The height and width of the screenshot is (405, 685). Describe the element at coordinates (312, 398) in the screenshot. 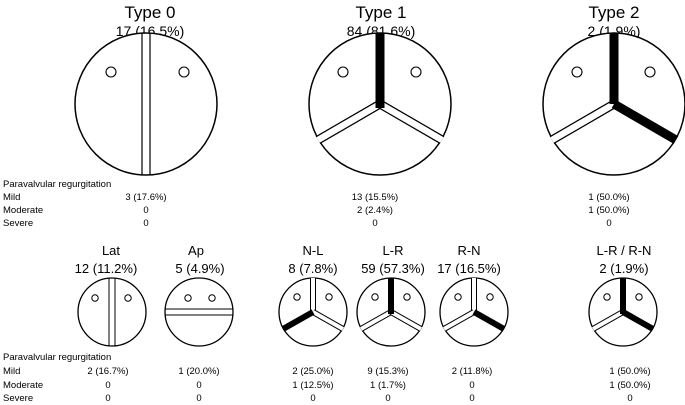

I see `nl-severe: 0` at that location.